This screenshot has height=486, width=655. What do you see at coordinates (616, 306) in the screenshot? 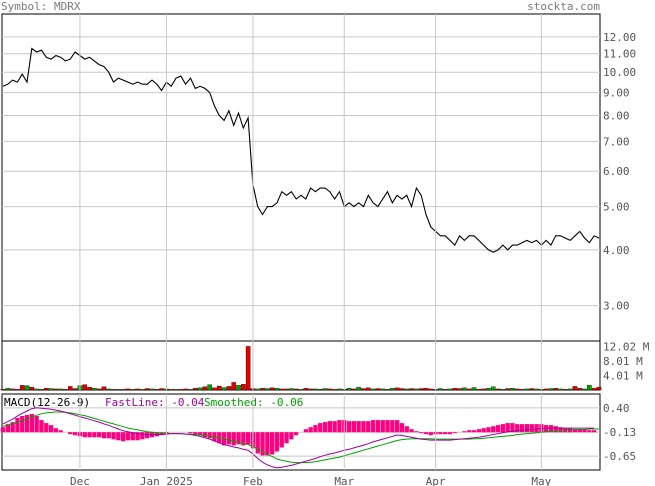
I see `price-tick-label: 3.00` at bounding box center [616, 306].